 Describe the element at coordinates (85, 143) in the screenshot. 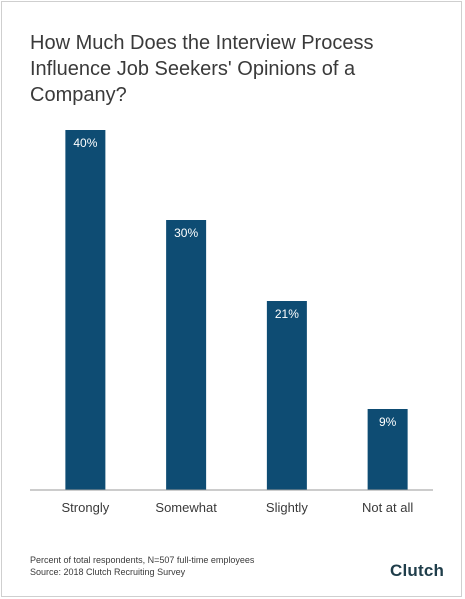

I see `value-label-strongly: 40%` at that location.